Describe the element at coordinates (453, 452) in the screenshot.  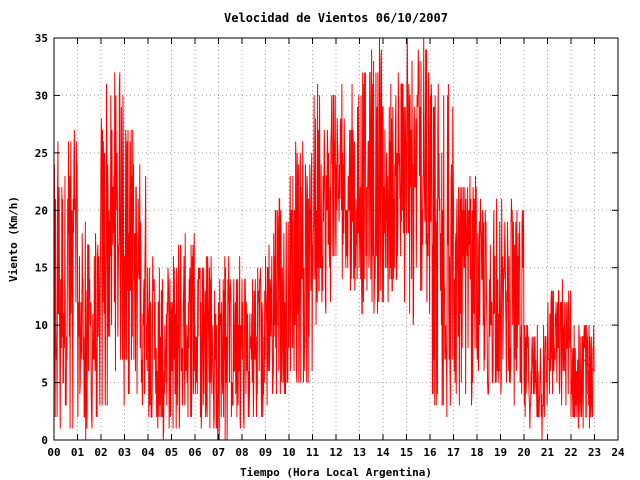
I see `x-tick-label: 17` at that location.